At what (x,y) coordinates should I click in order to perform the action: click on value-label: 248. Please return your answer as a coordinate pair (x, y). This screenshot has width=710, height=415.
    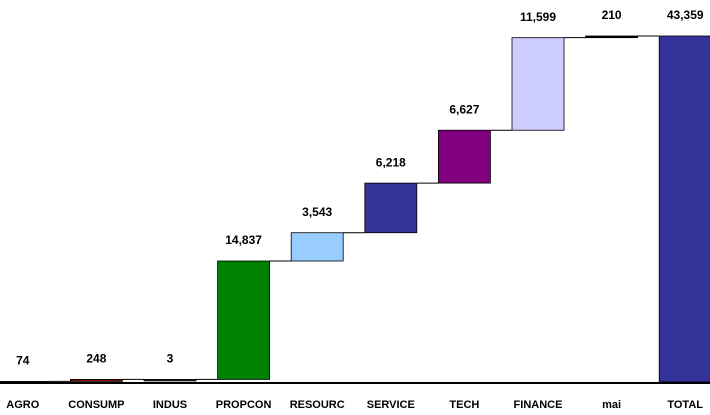
    Looking at the image, I should click on (96, 359).